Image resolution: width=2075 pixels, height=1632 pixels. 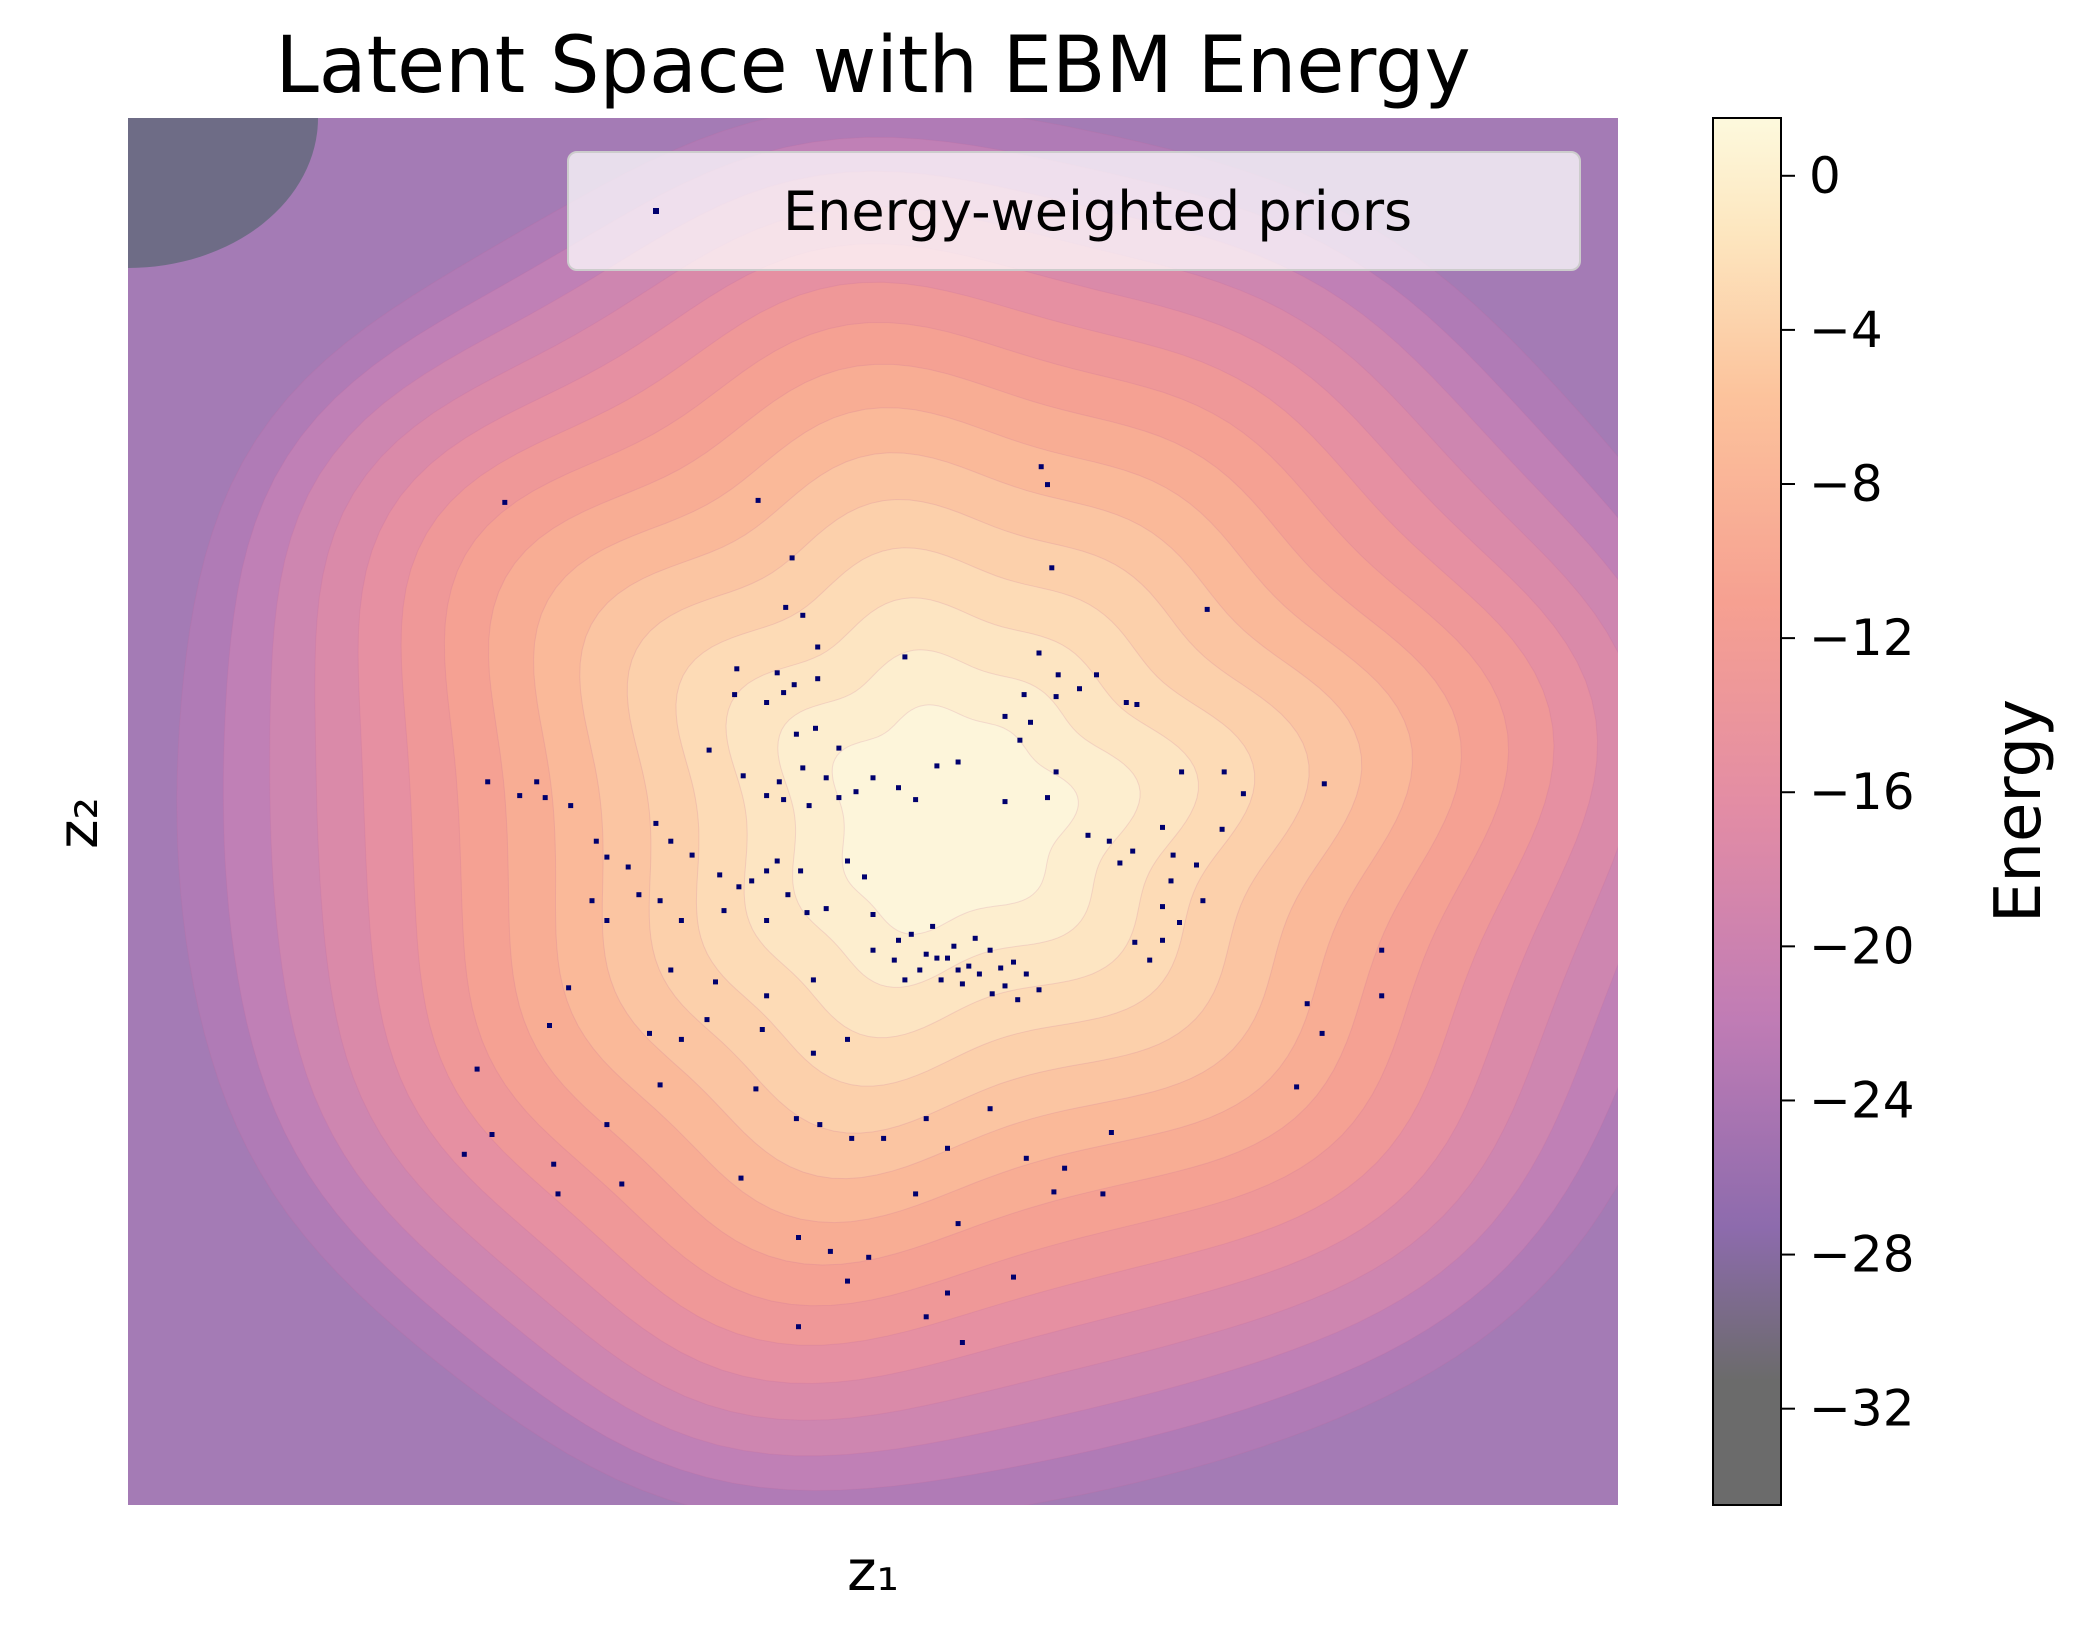 What do you see at coordinates (1846, 484) in the screenshot?
I see `colorbar-tick-label: −8` at bounding box center [1846, 484].